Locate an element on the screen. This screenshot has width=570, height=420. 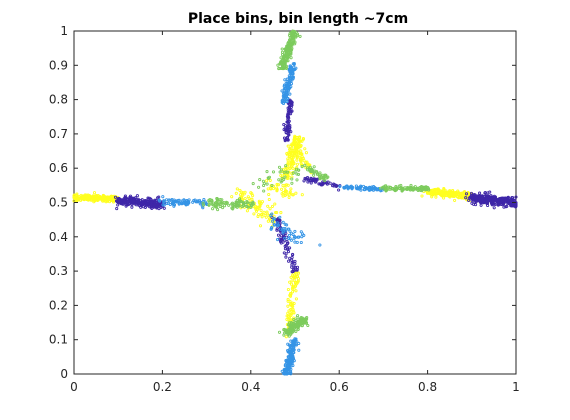
y-tick-label: 0 is located at coordinates (64, 374).